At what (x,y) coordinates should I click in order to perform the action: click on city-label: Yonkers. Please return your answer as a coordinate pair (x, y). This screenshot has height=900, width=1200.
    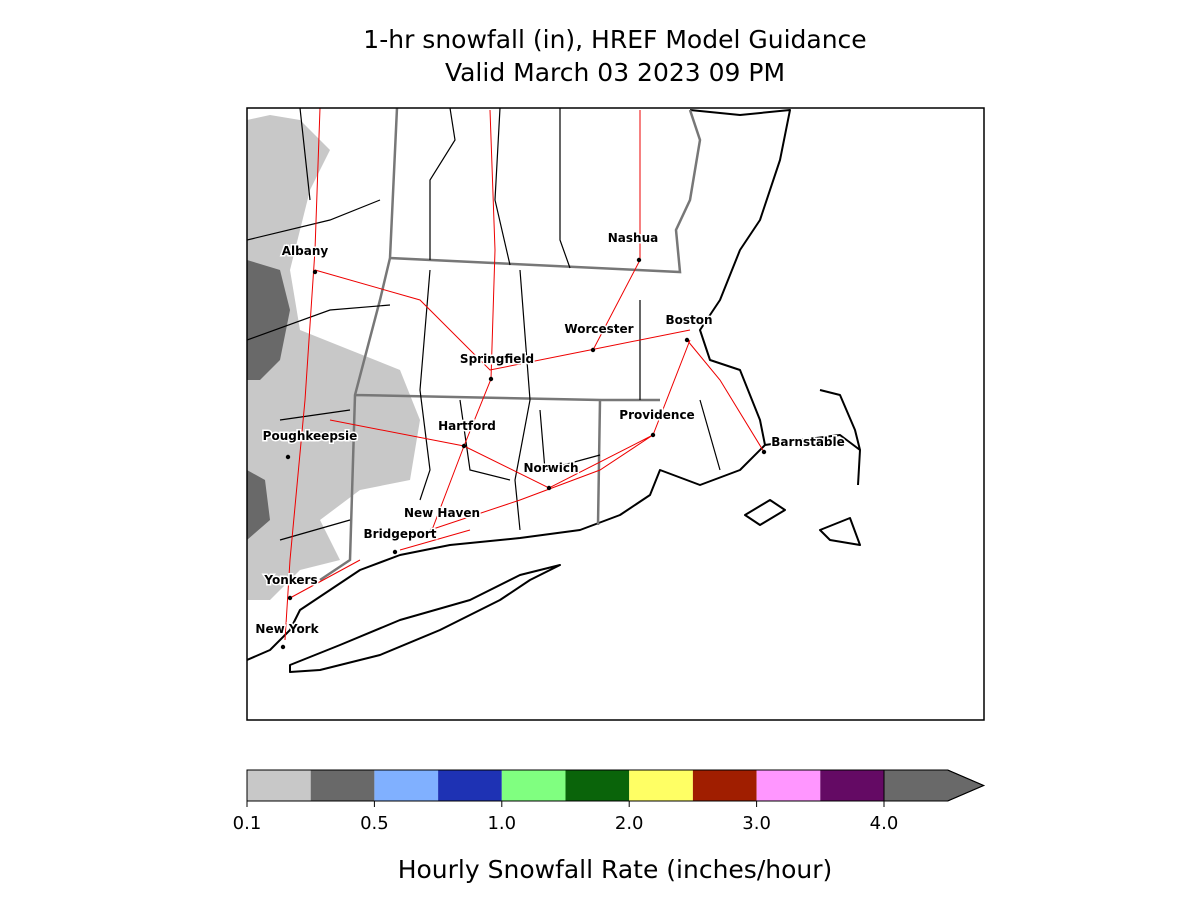
    Looking at the image, I should click on (290, 580).